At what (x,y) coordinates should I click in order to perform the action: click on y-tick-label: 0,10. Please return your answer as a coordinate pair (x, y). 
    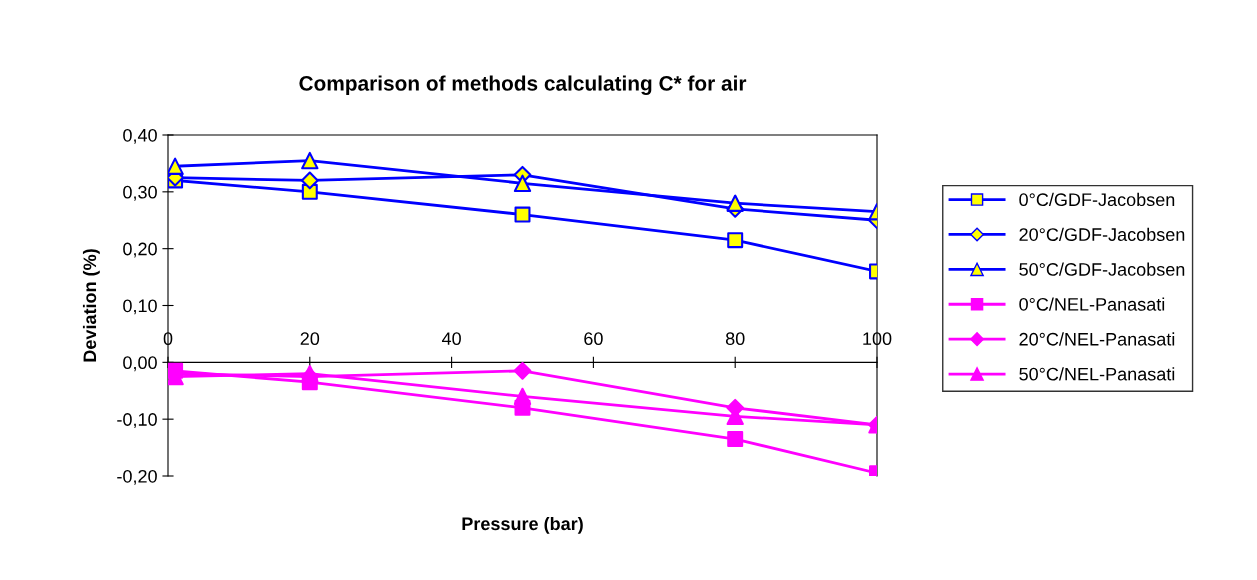
    Looking at the image, I should click on (140, 307).